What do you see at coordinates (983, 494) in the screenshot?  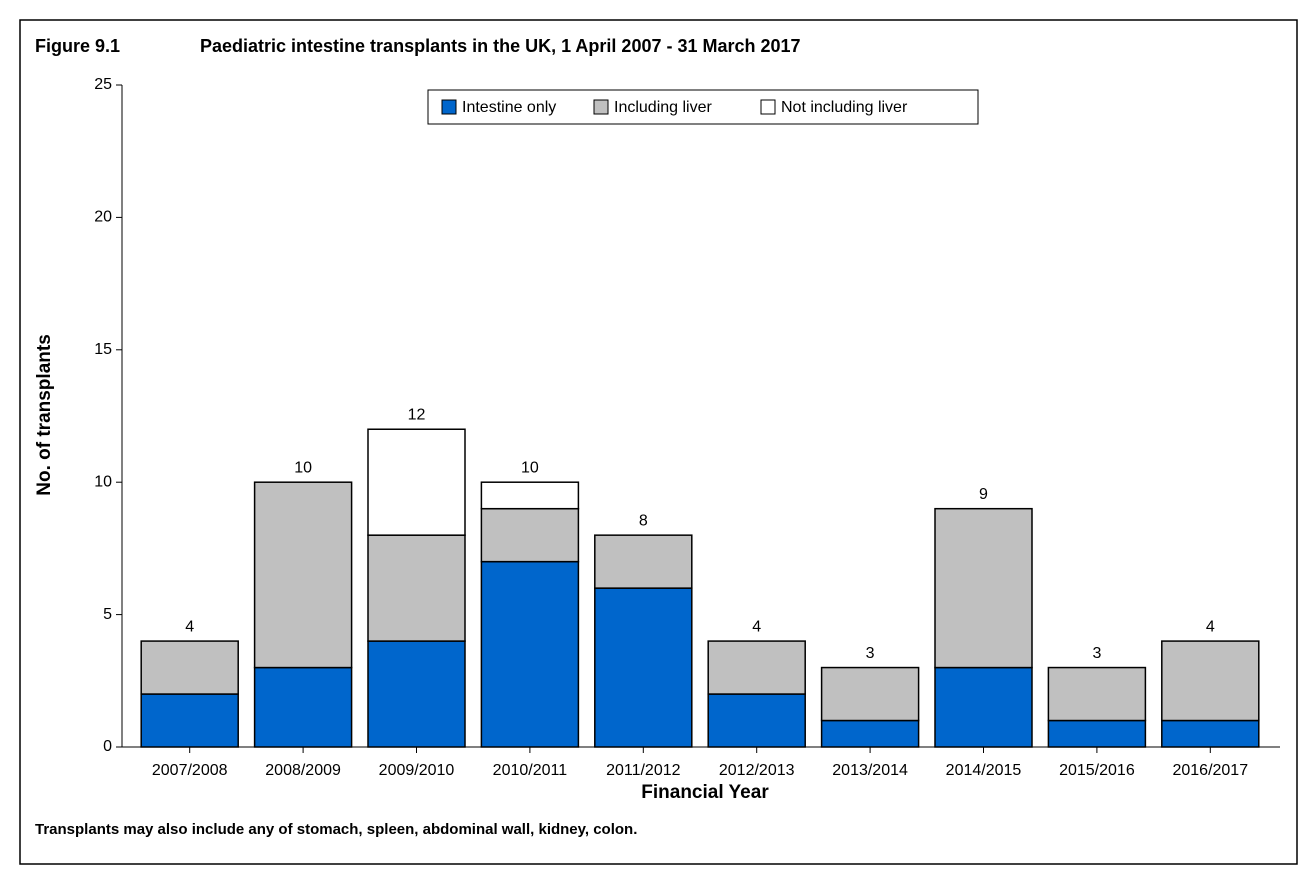 I see `total-label: 9` at bounding box center [983, 494].